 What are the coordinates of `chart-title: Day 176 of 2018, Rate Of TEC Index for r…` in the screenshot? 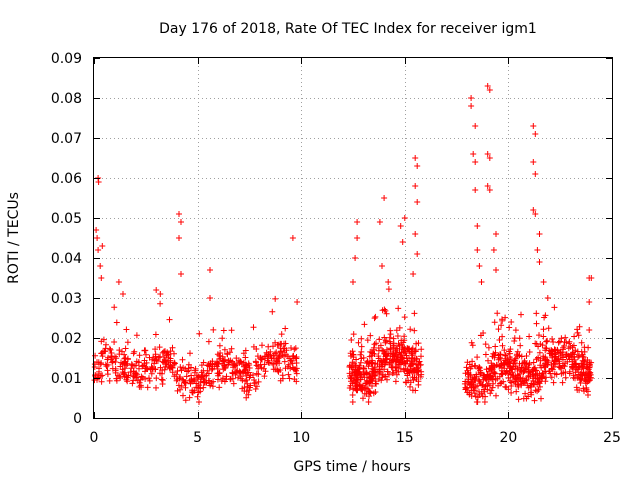 It's located at (348, 29).